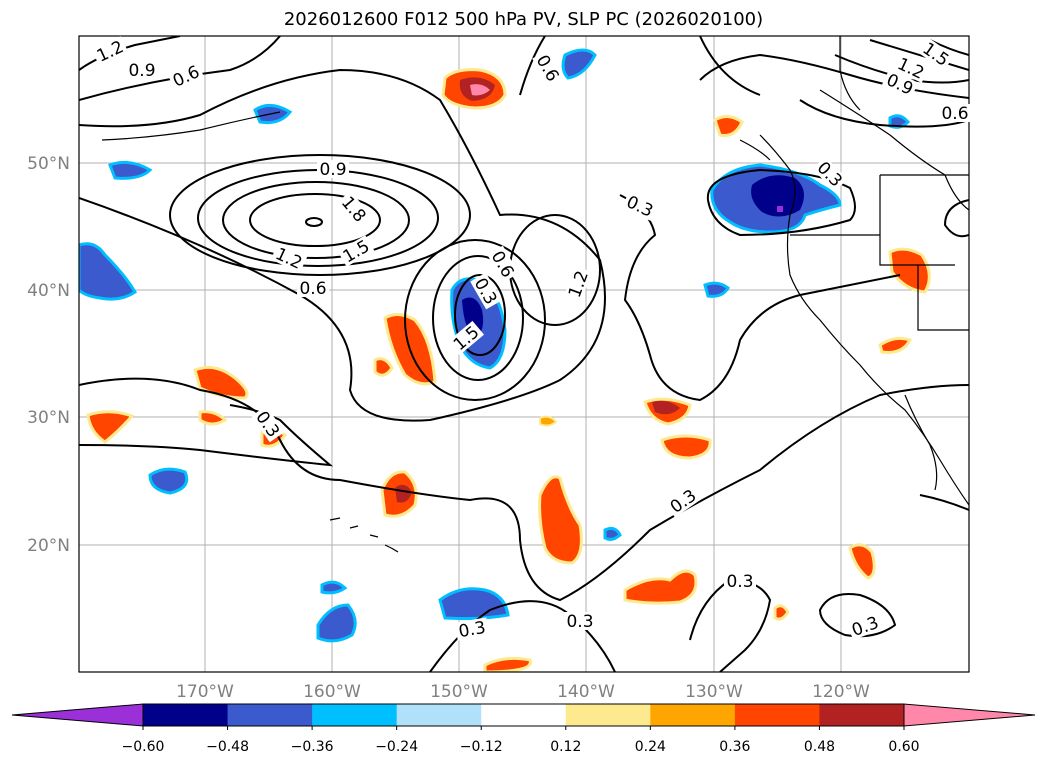 The width and height of the screenshot is (1047, 765). What do you see at coordinates (48, 546) in the screenshot?
I see `lat-label: 20°N` at bounding box center [48, 546].